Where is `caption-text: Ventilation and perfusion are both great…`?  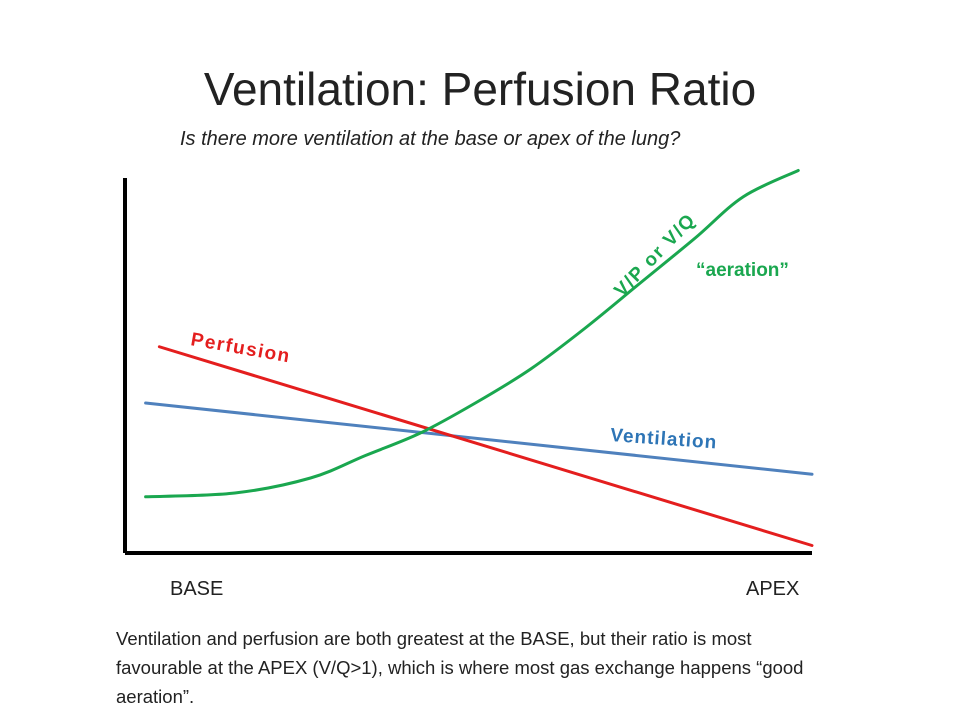
caption-text: Ventilation and perfusion are both great… is located at coordinates (460, 667).